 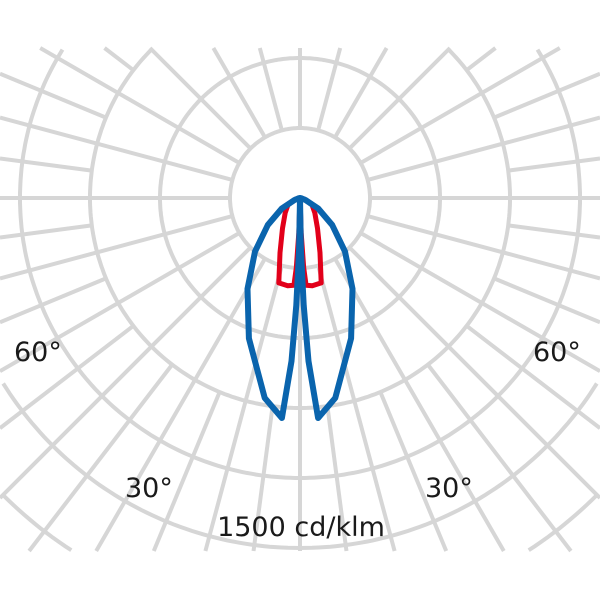 I want to click on scale-unit-label: 1500 cd/klm, so click(x=301, y=527).